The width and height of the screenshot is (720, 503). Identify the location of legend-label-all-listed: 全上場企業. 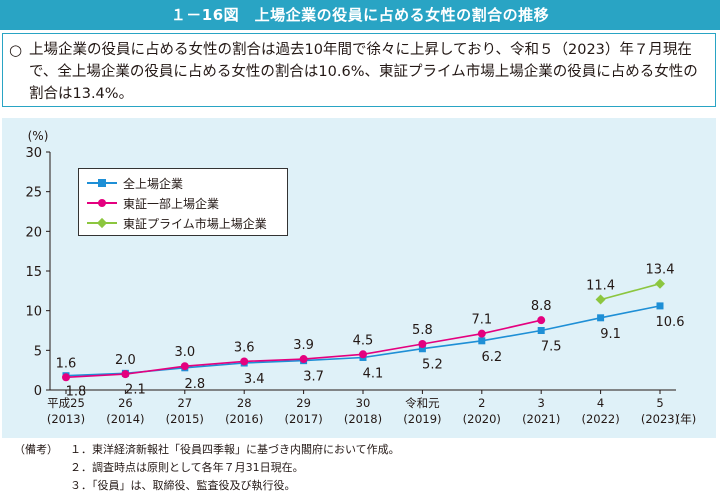
(153, 183).